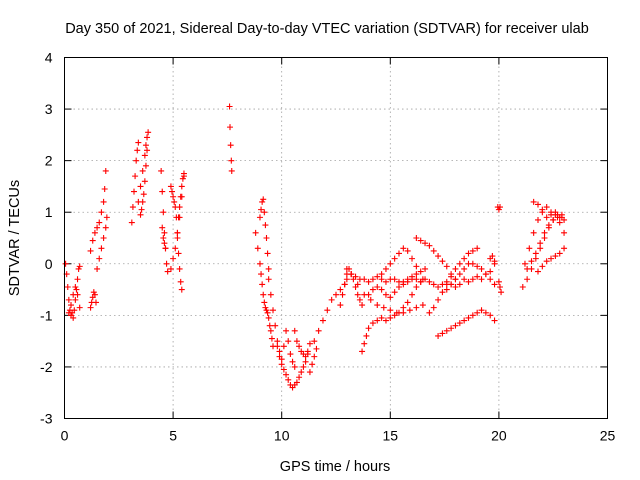 Image resolution: width=640 pixels, height=480 pixels. What do you see at coordinates (282, 436) in the screenshot?
I see `x-tick-label: 10` at bounding box center [282, 436].